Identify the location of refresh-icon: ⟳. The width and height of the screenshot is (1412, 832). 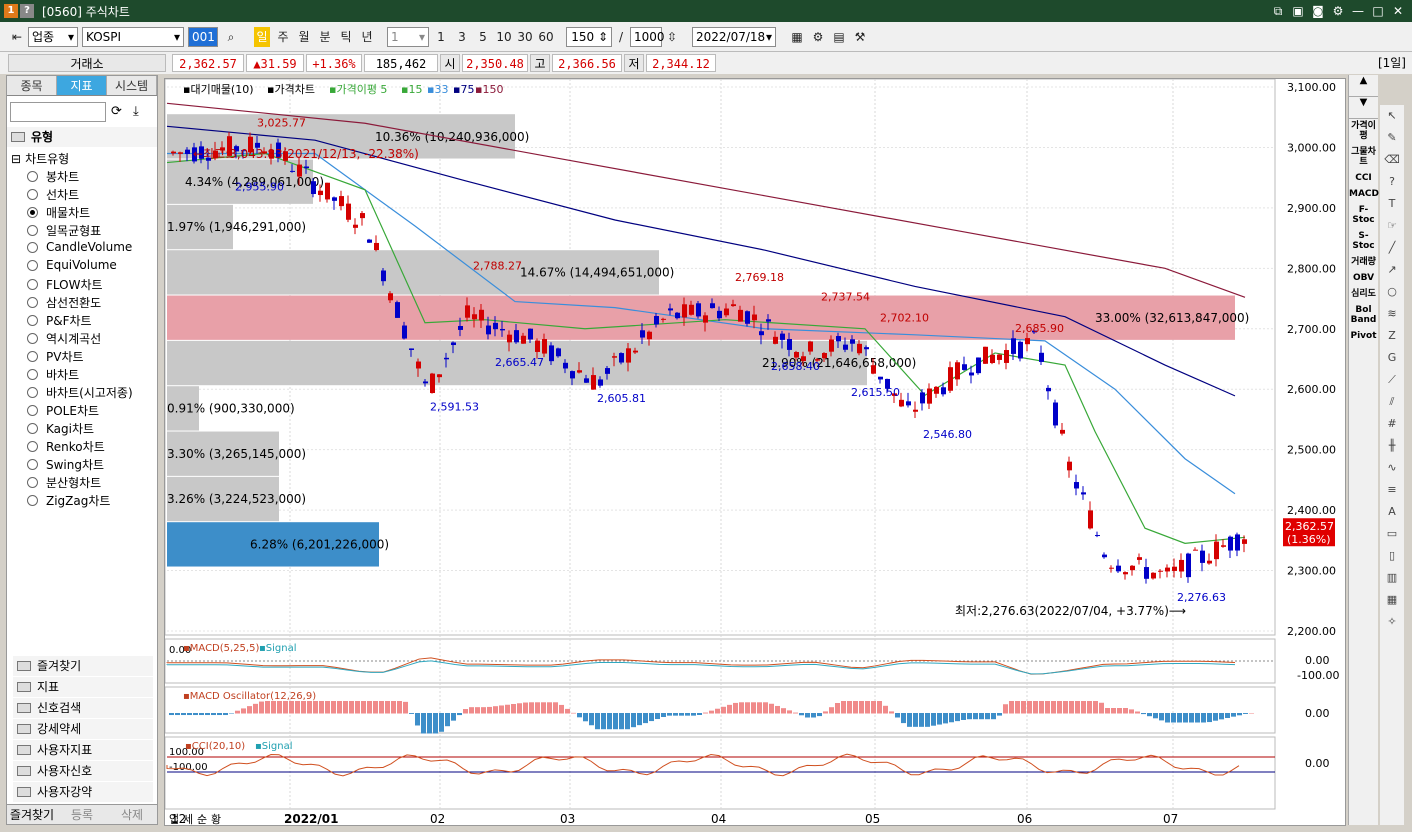
(116, 111).